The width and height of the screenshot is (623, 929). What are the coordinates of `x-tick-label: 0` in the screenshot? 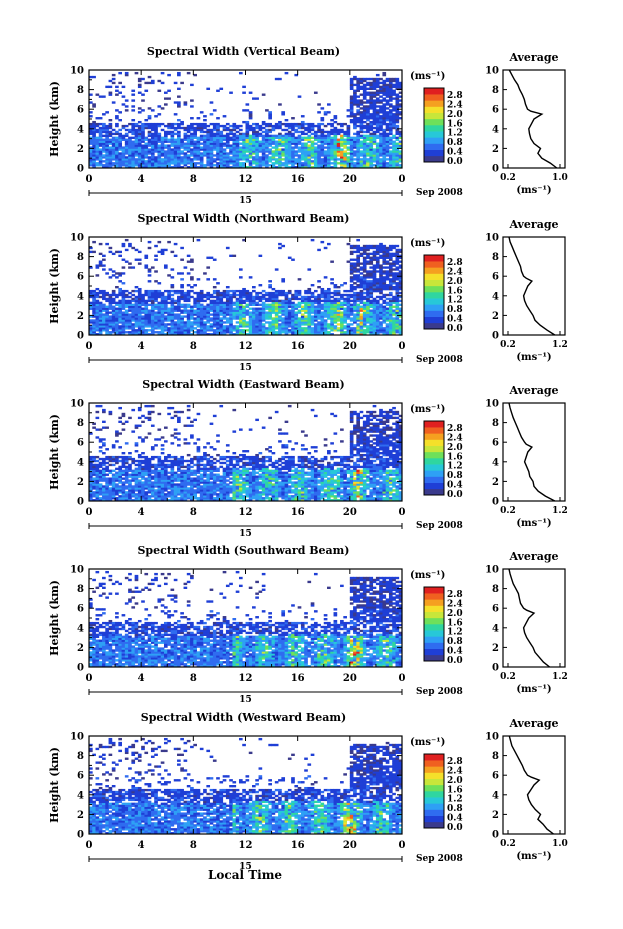 It's located at (402, 179).